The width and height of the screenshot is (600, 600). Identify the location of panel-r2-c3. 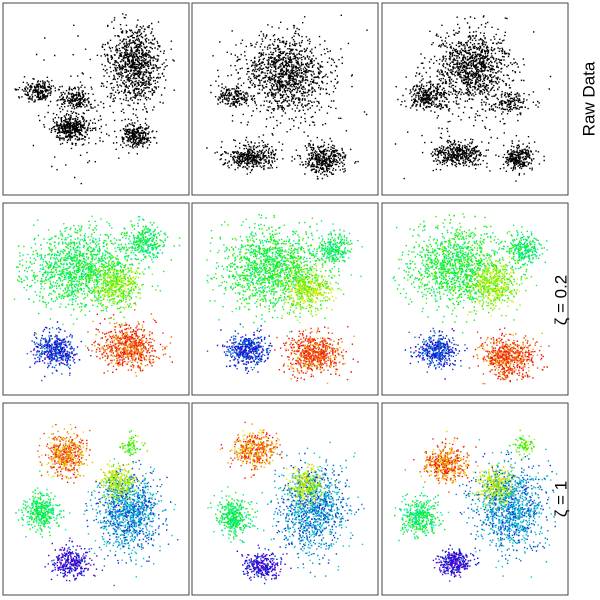
(475, 299).